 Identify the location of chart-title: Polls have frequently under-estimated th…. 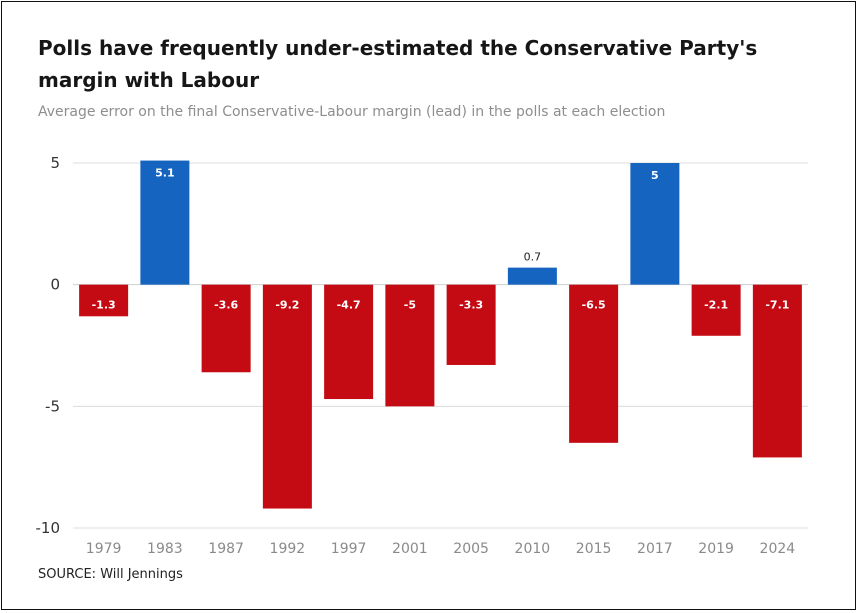
(398, 64).